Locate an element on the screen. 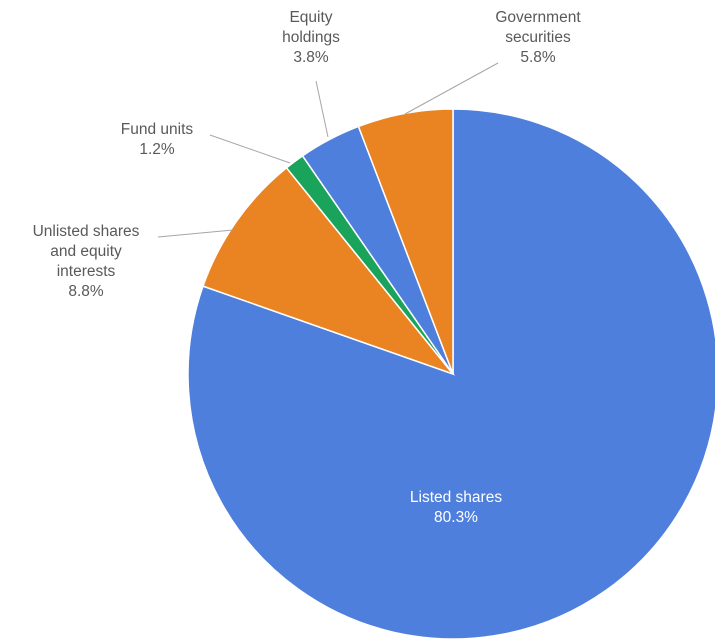 This screenshot has width=715, height=640. slice-value-label: 8.8% is located at coordinates (86, 291).